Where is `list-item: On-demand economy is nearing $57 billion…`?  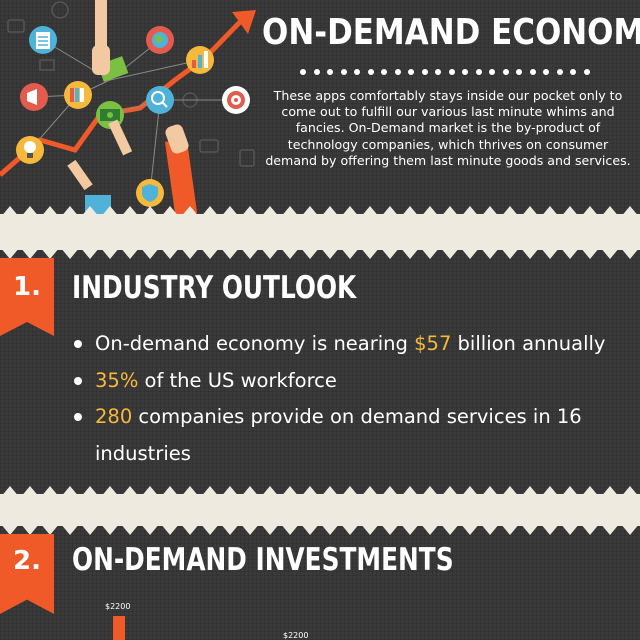 list-item: On-demand economy is nearing $57 billion… is located at coordinates (354, 344).